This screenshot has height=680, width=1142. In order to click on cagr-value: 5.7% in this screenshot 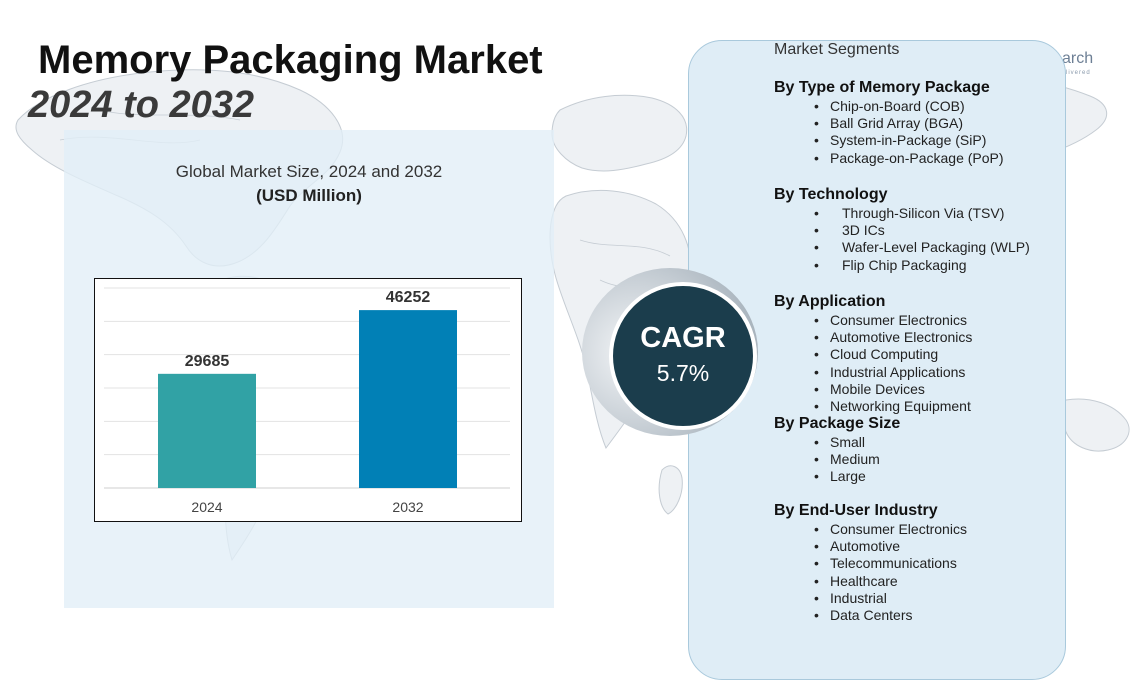, I will do `click(683, 373)`.